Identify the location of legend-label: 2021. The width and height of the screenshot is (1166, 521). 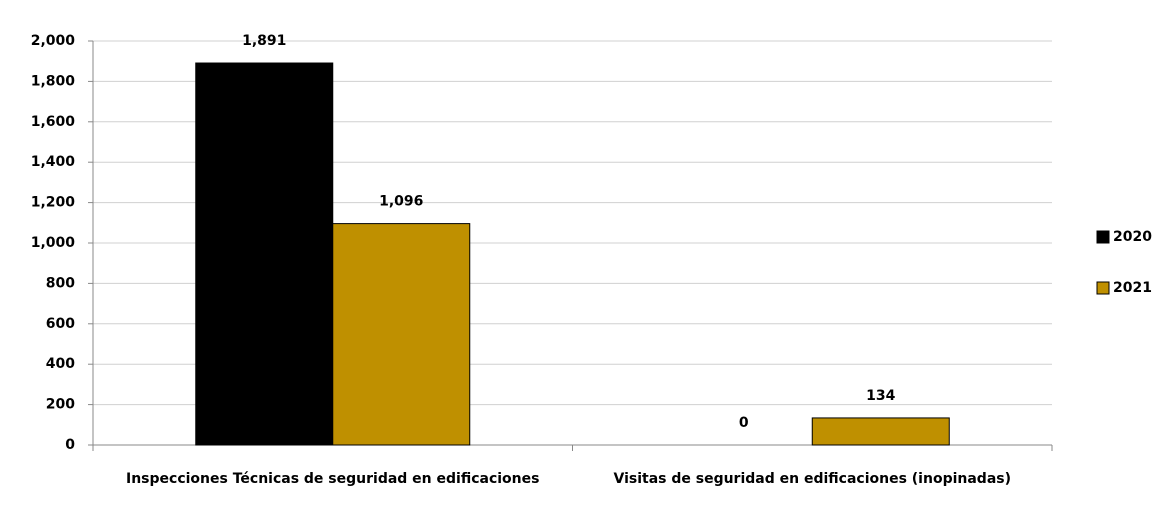
(1132, 288).